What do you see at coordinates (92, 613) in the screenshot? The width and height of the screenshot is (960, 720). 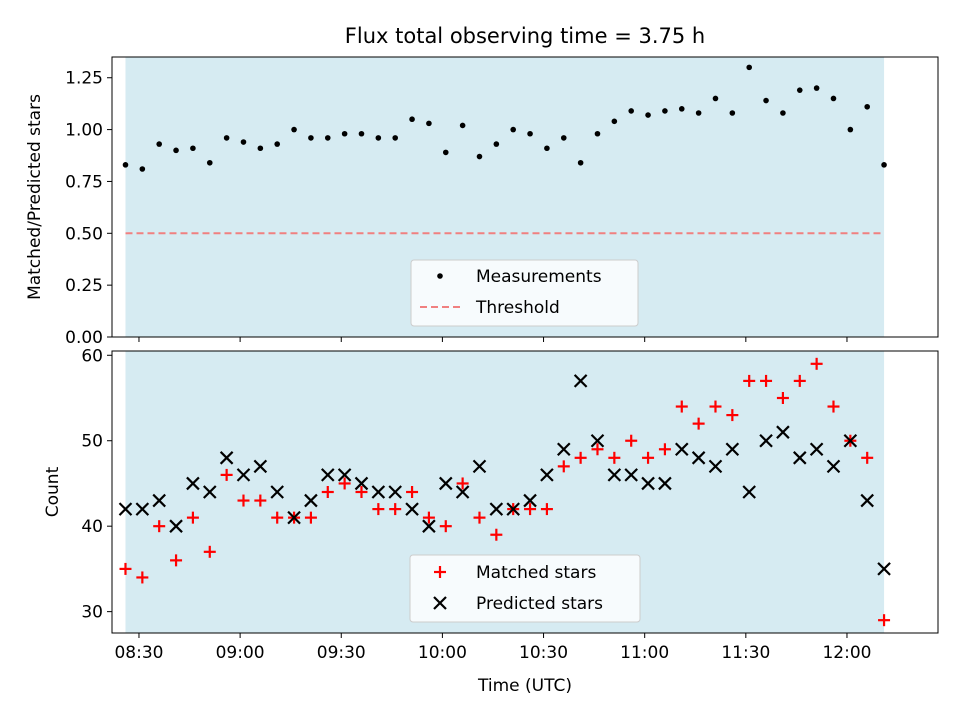 I see `bottom-ytick-label: 30` at bounding box center [92, 613].